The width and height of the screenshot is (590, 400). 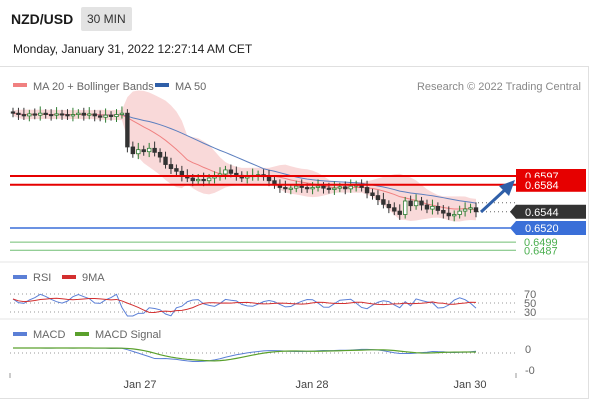 I want to click on ma20-legend-label: MA 20 + Bollinger Bands, so click(x=93, y=87).